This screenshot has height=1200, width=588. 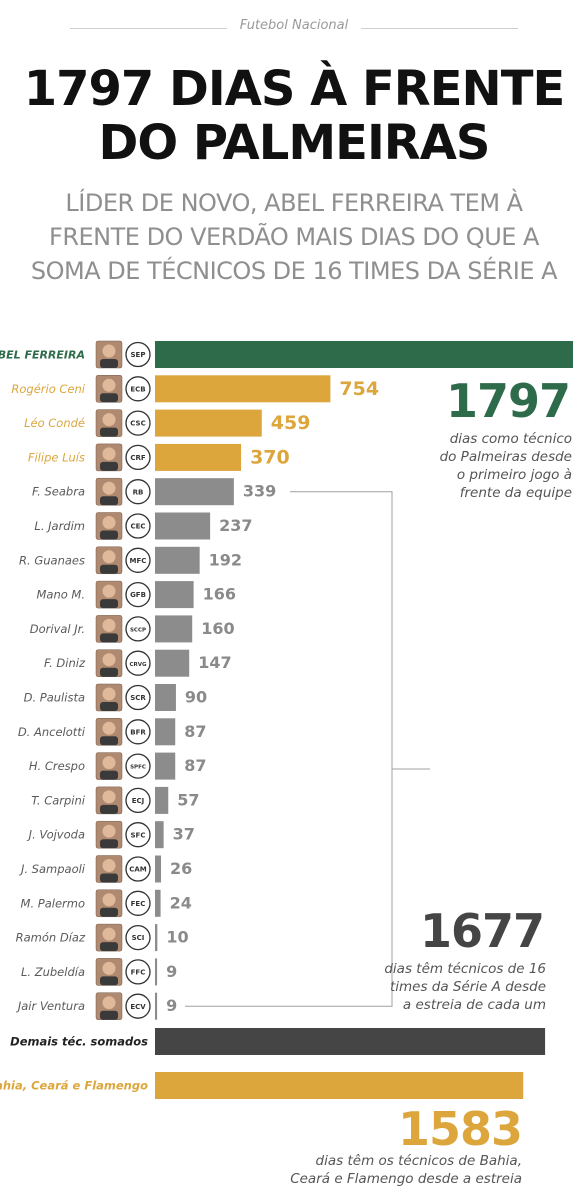 I want to click on bar-value-label: 237, so click(x=235, y=525).